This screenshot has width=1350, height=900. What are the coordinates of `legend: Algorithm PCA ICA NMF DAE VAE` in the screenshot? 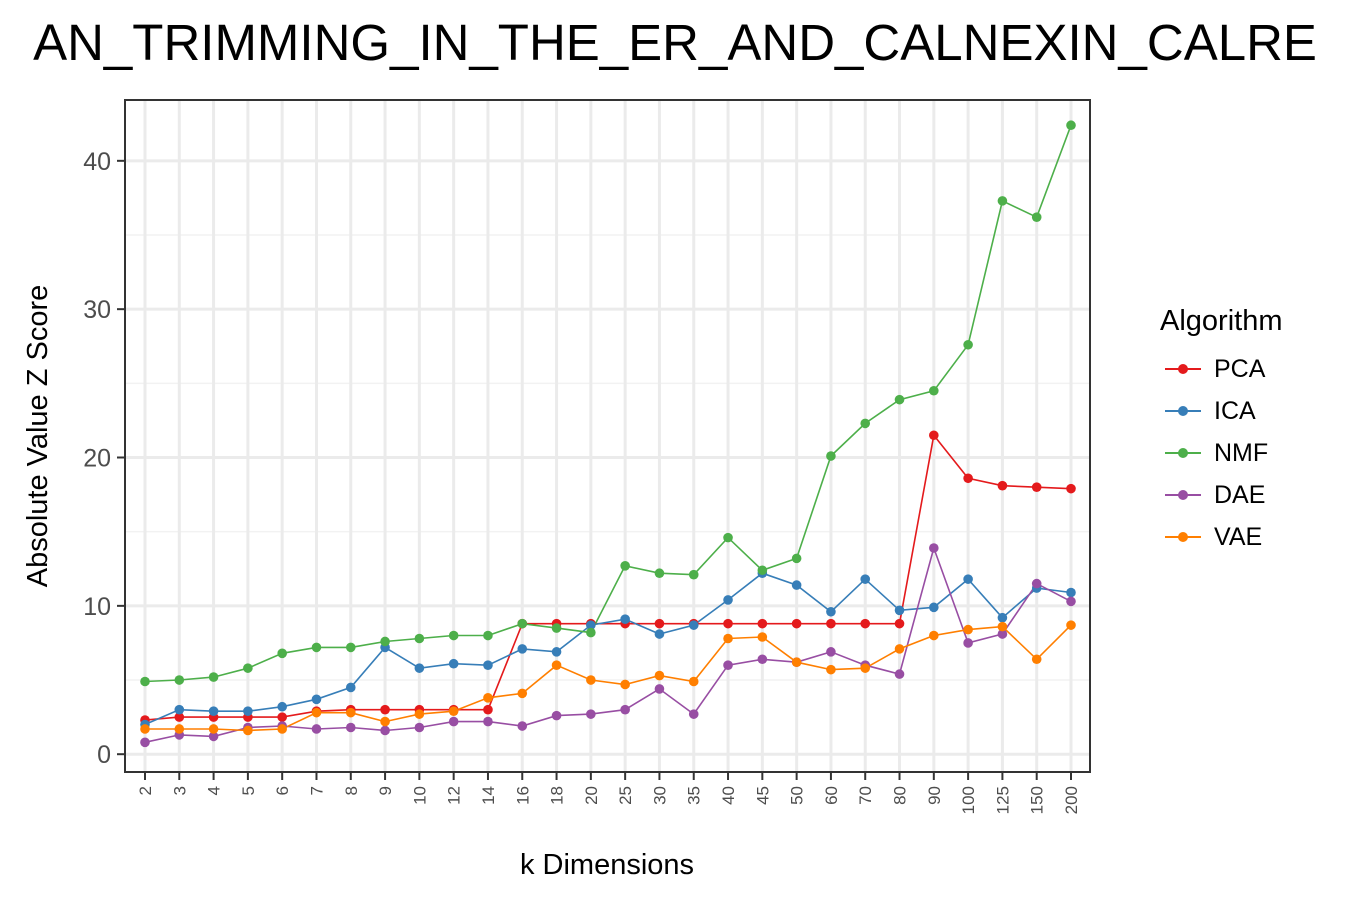 It's located at (1221, 431).